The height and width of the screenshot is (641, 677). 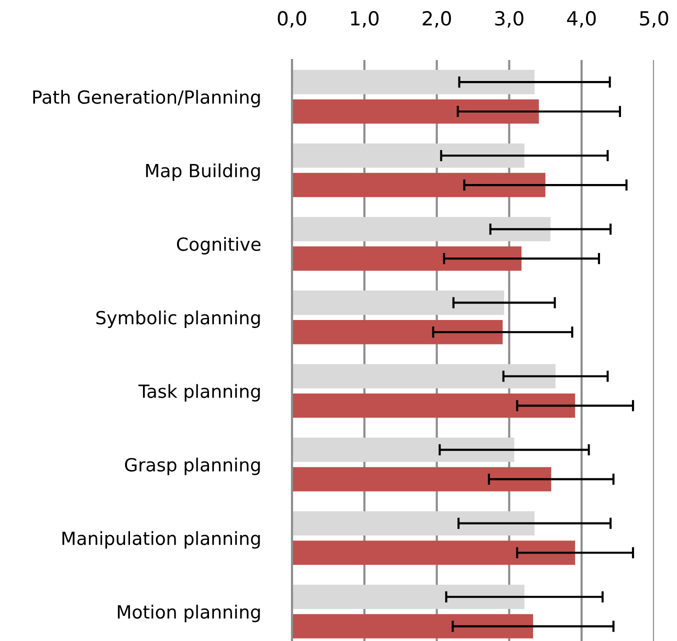 What do you see at coordinates (436, 19) in the screenshot?
I see `x-tick-label: 2,0` at bounding box center [436, 19].